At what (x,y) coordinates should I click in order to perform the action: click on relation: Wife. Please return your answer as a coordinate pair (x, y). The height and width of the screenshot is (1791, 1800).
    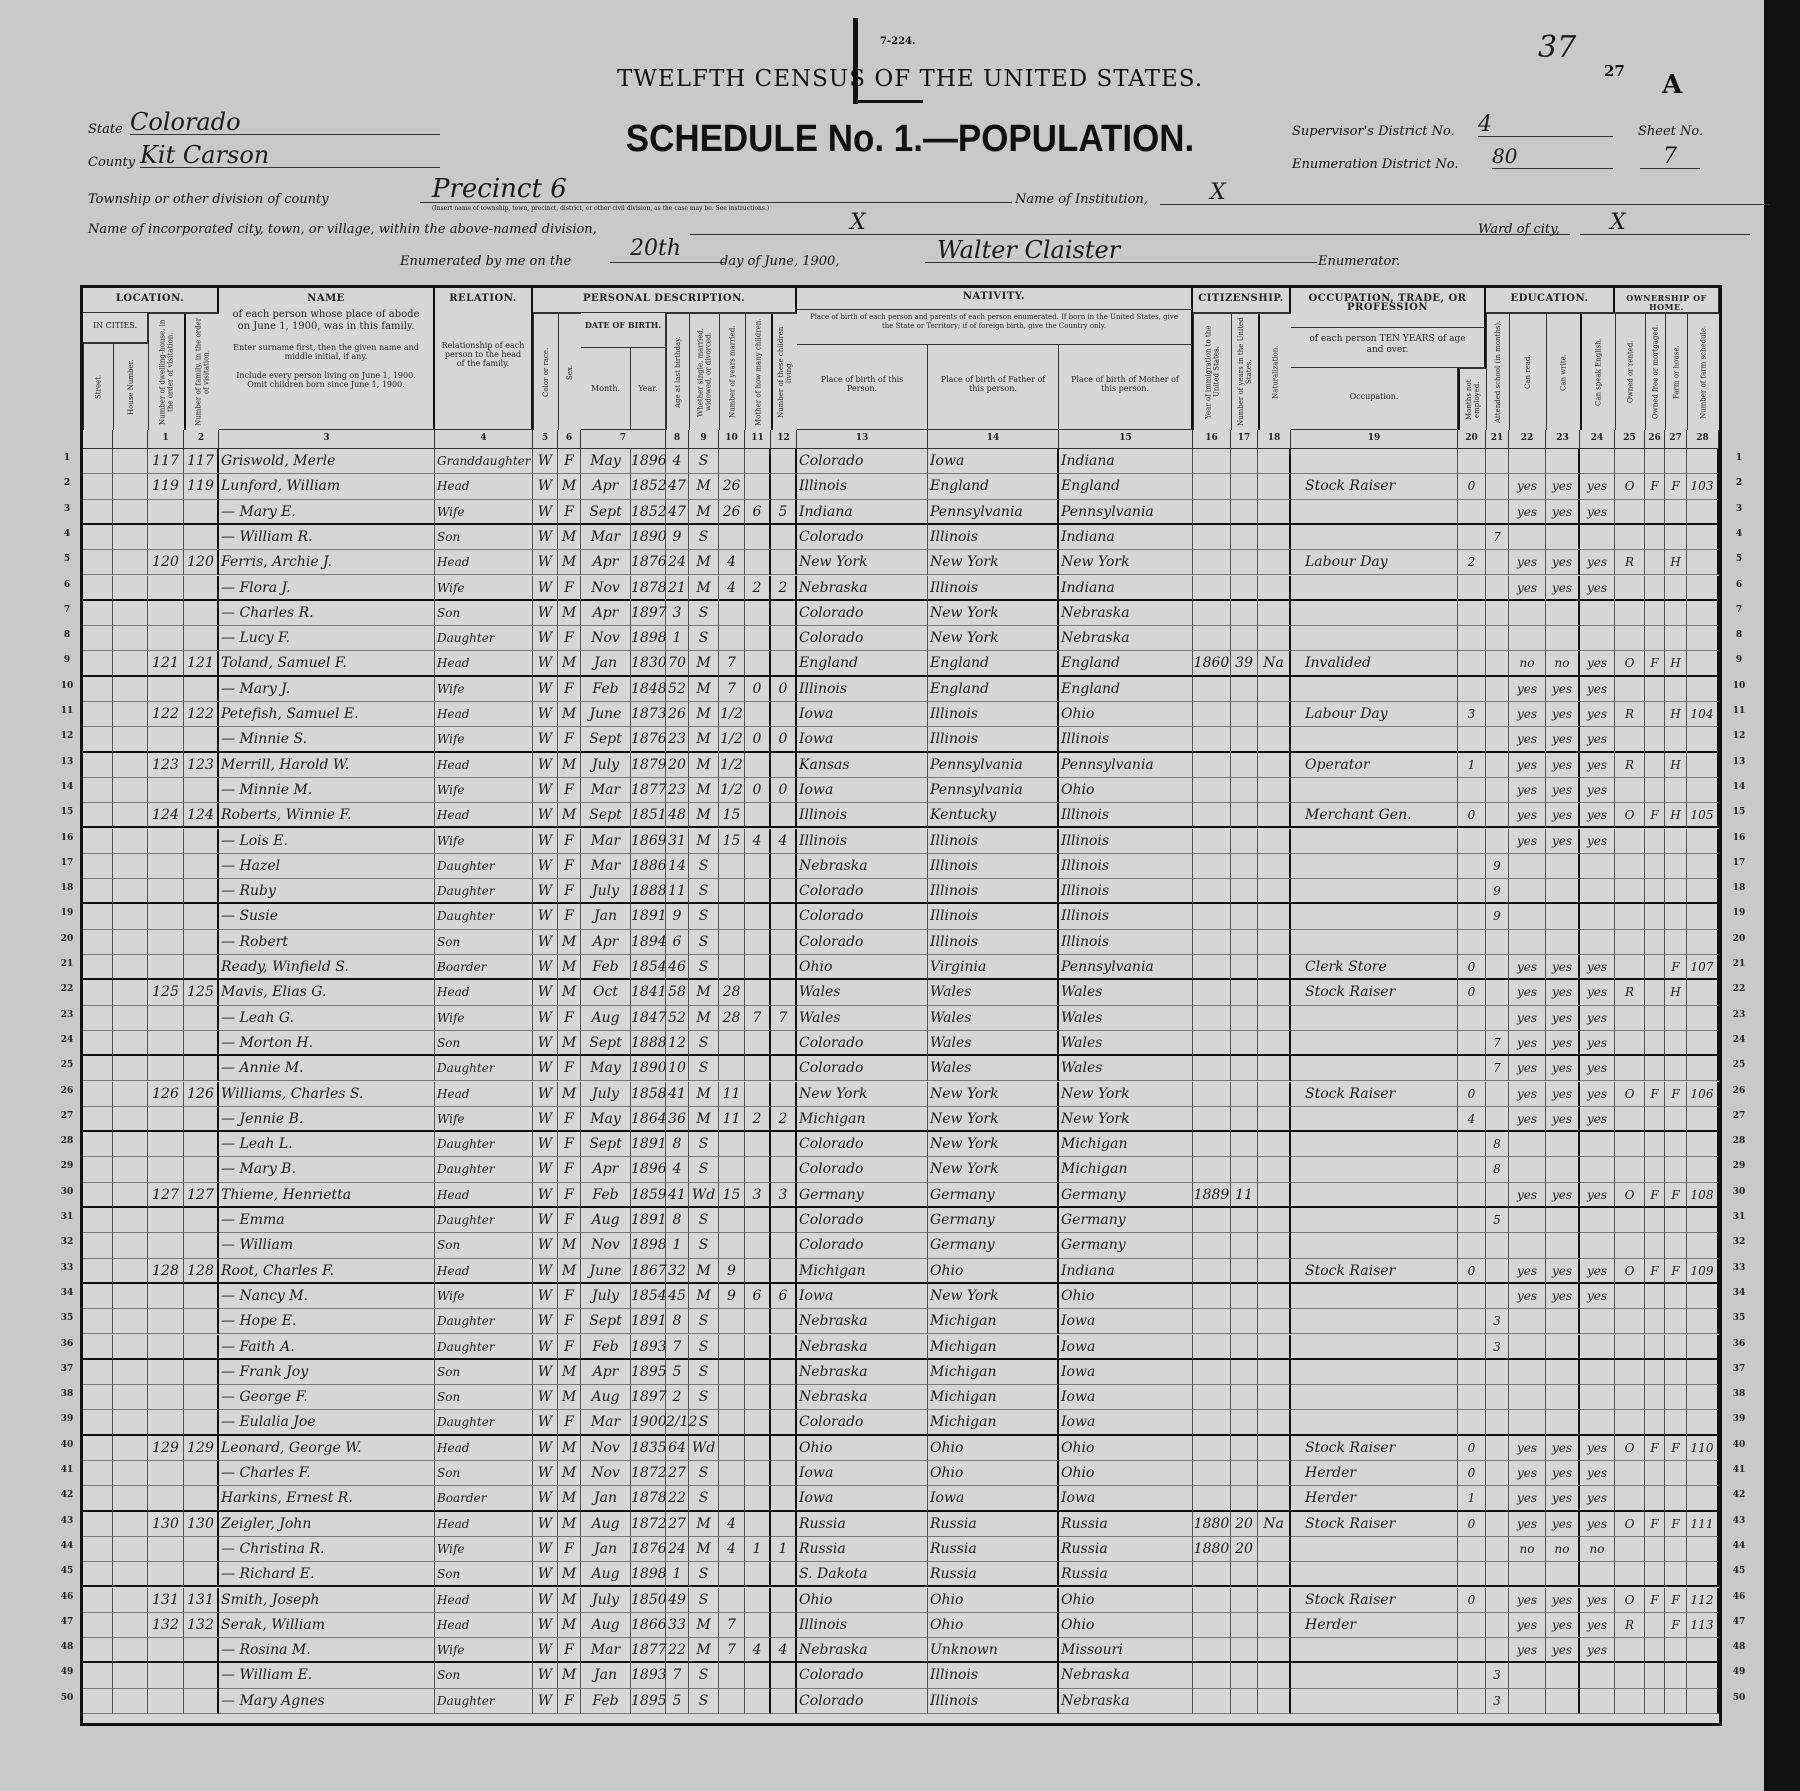
    Looking at the image, I should click on (484, 841).